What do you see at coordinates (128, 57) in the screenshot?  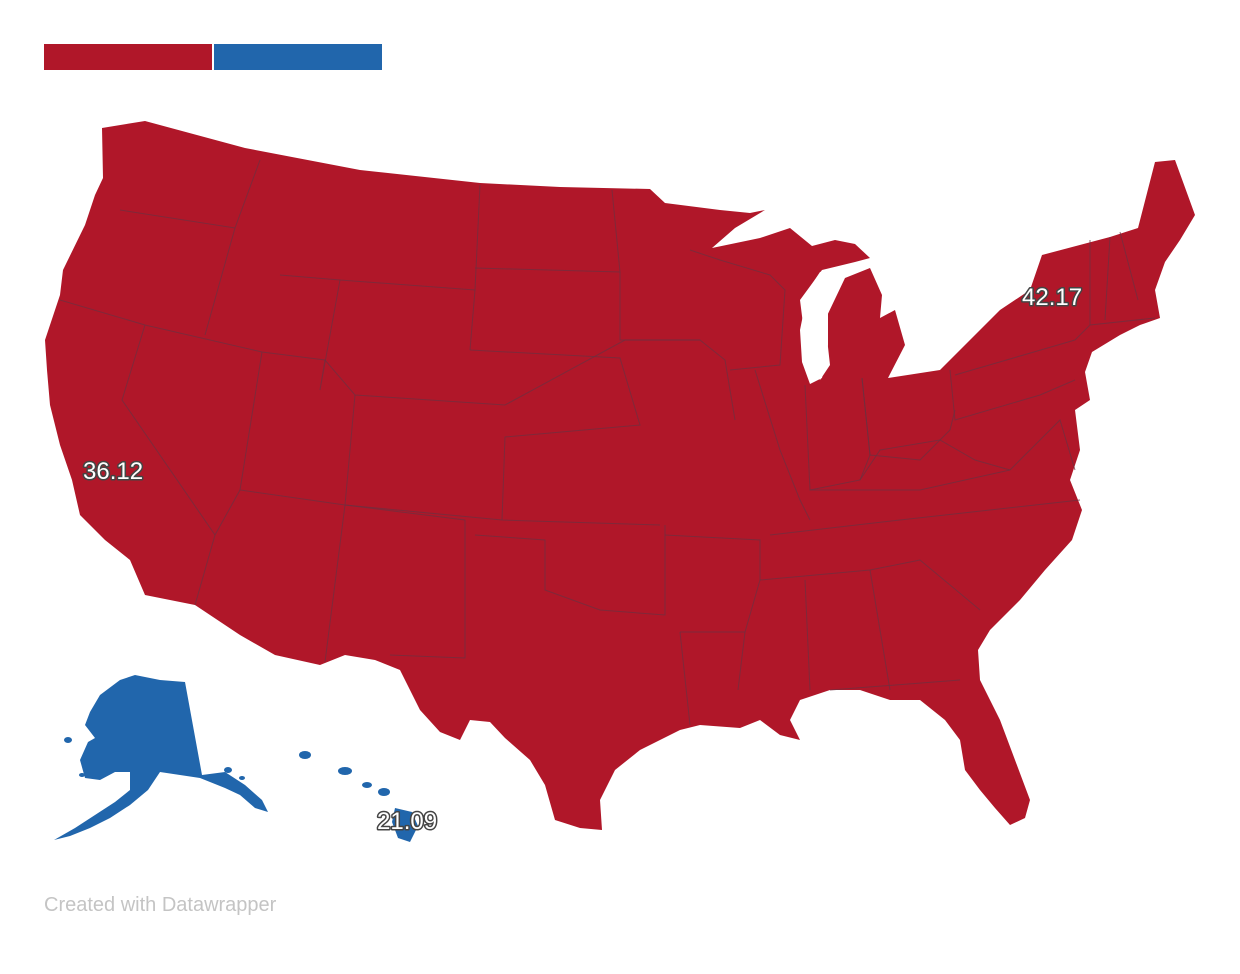 I see `legend-swatch-red` at bounding box center [128, 57].